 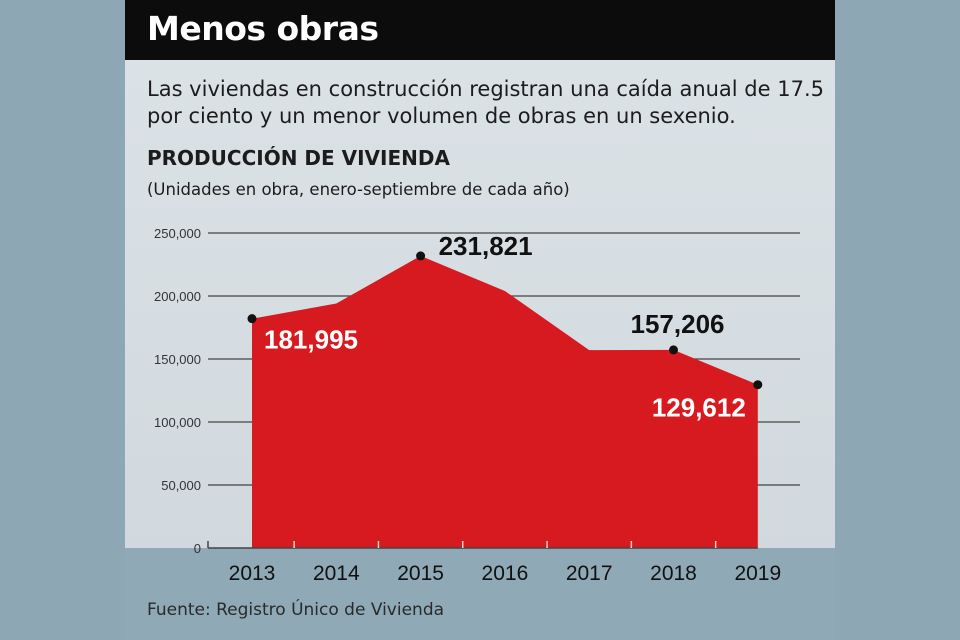 What do you see at coordinates (589, 573) in the screenshot?
I see `x-tick-label: 2017` at bounding box center [589, 573].